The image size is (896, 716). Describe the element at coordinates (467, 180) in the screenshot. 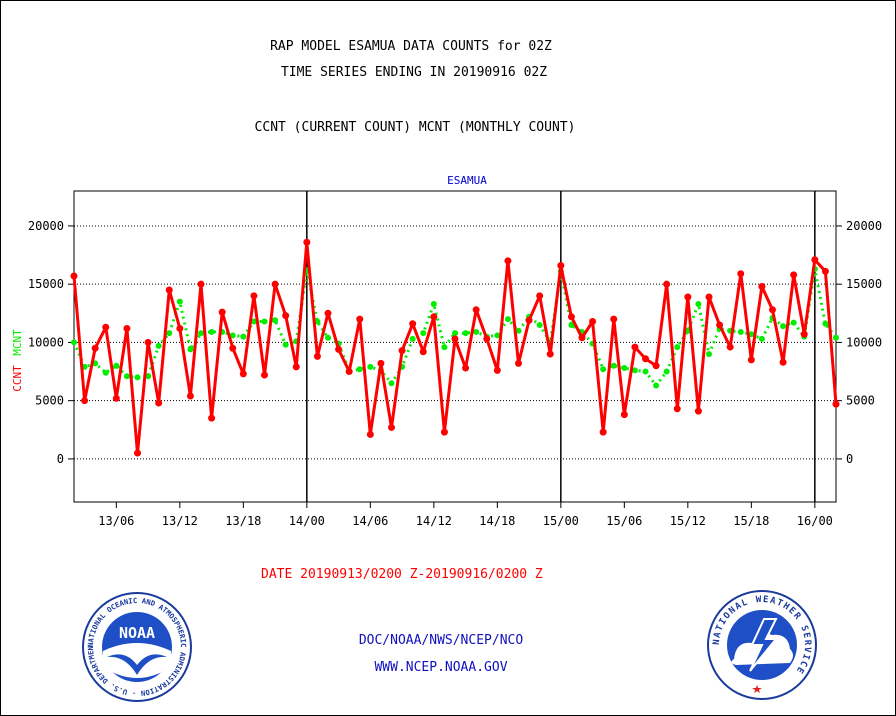

I see `chart-title: ESAMUA` at that location.